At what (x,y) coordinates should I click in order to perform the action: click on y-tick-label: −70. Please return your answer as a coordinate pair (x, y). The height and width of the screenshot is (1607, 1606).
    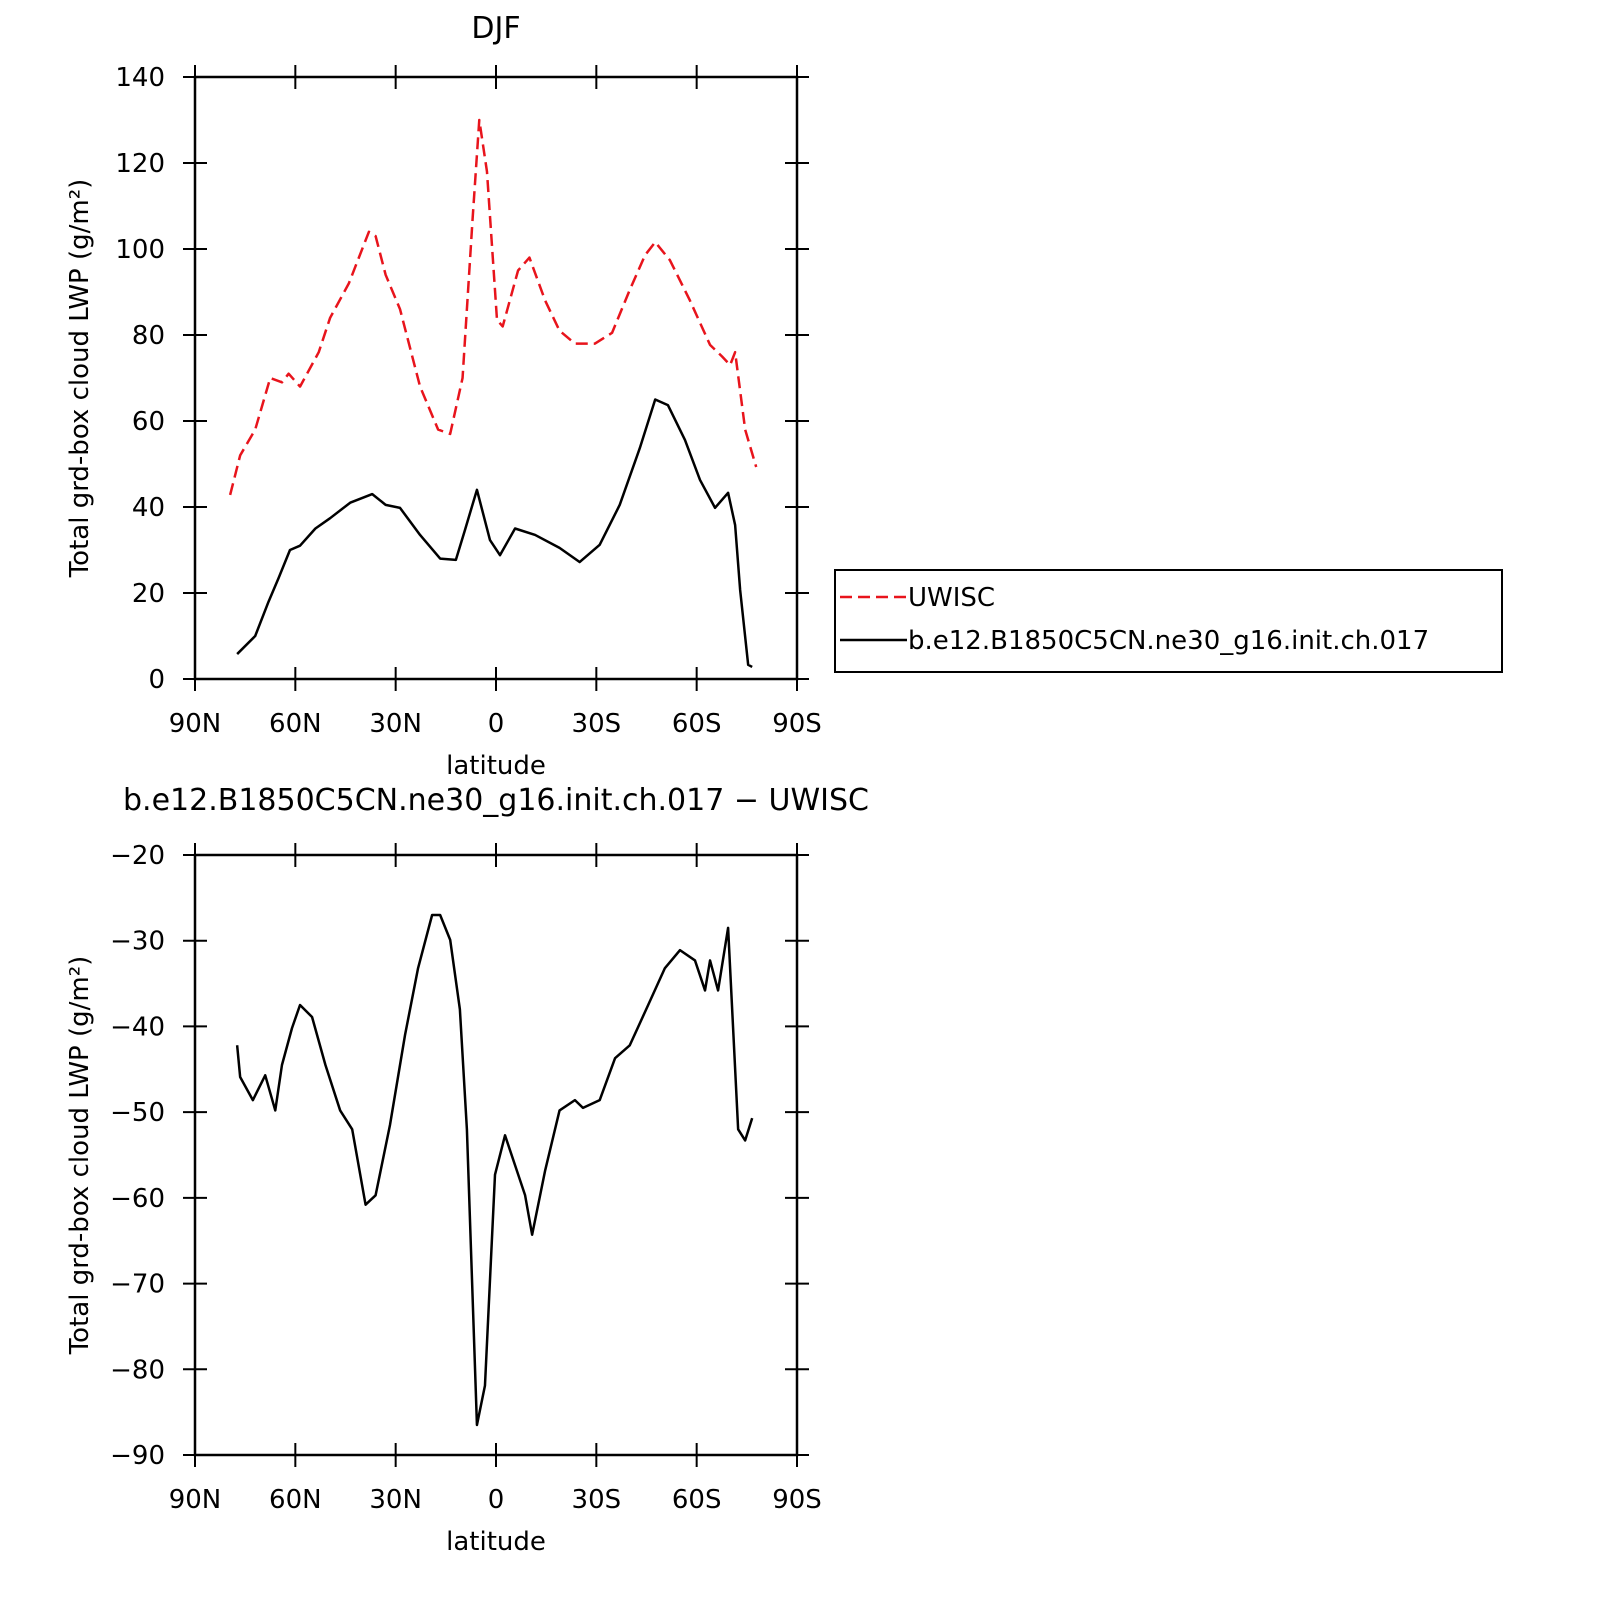
    Looking at the image, I should click on (137, 1285).